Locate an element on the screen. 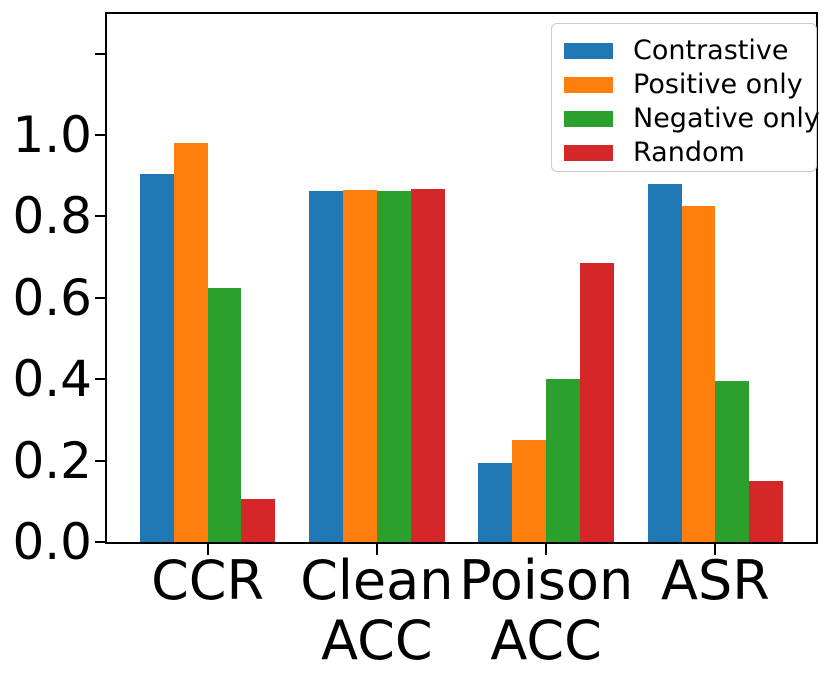 This screenshot has width=831, height=675. legend-label: Negative only is located at coordinates (726, 118).